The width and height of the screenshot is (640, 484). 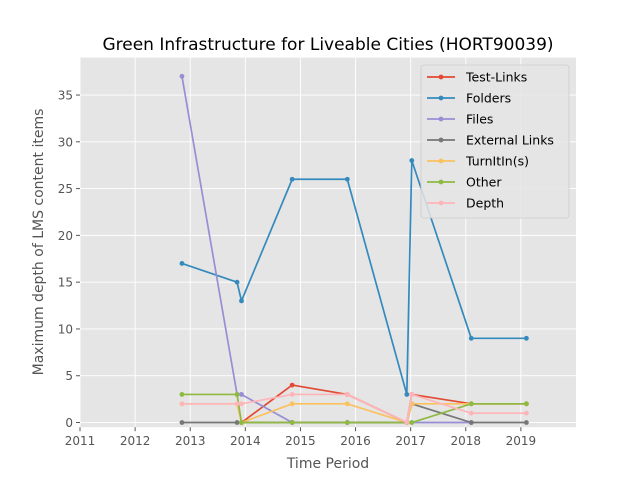 What do you see at coordinates (410, 441) in the screenshot?
I see `x-tick-label: 2017` at bounding box center [410, 441].